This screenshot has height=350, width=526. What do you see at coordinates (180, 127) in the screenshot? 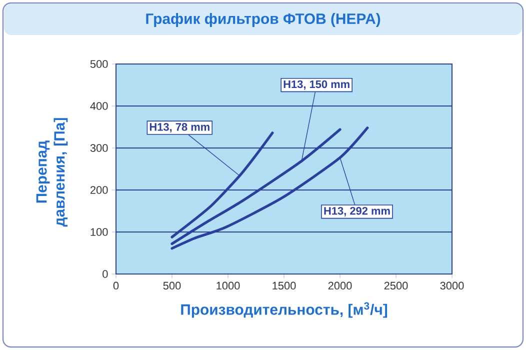
I see `text: H13, 78 mm` at bounding box center [180, 127].